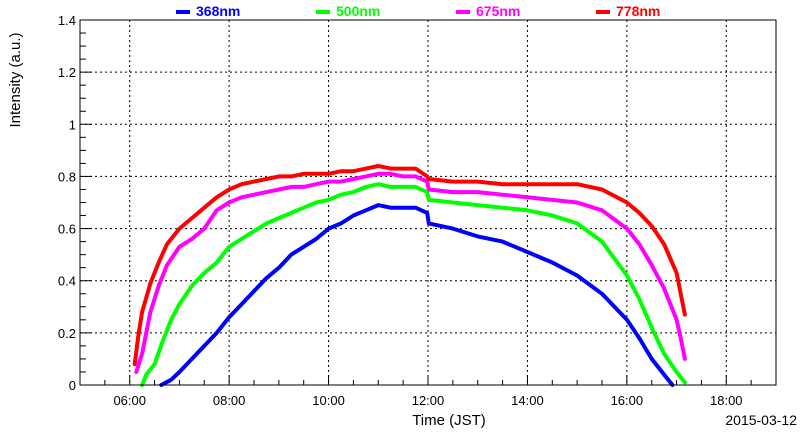  I want to click on y-axis-title: Intensity (a.u.), so click(15, 79).